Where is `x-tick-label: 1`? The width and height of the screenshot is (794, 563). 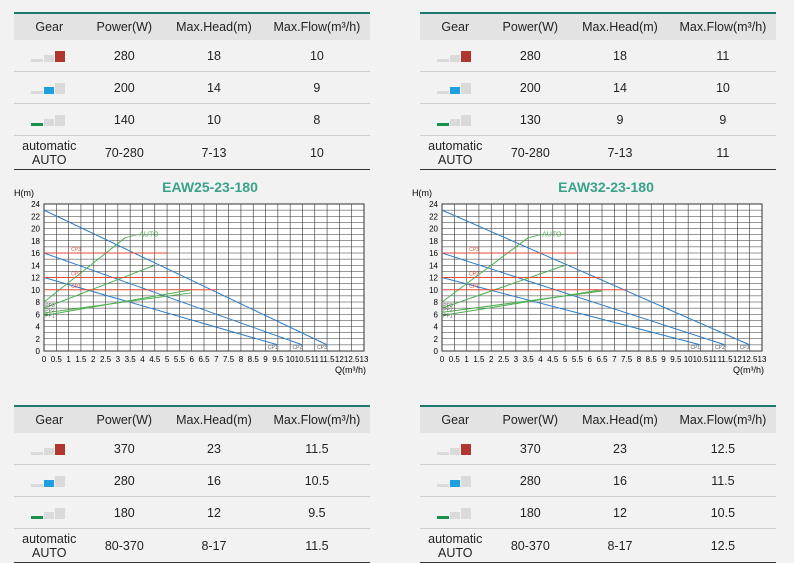
x-tick-label: 1 is located at coordinates (466, 359).